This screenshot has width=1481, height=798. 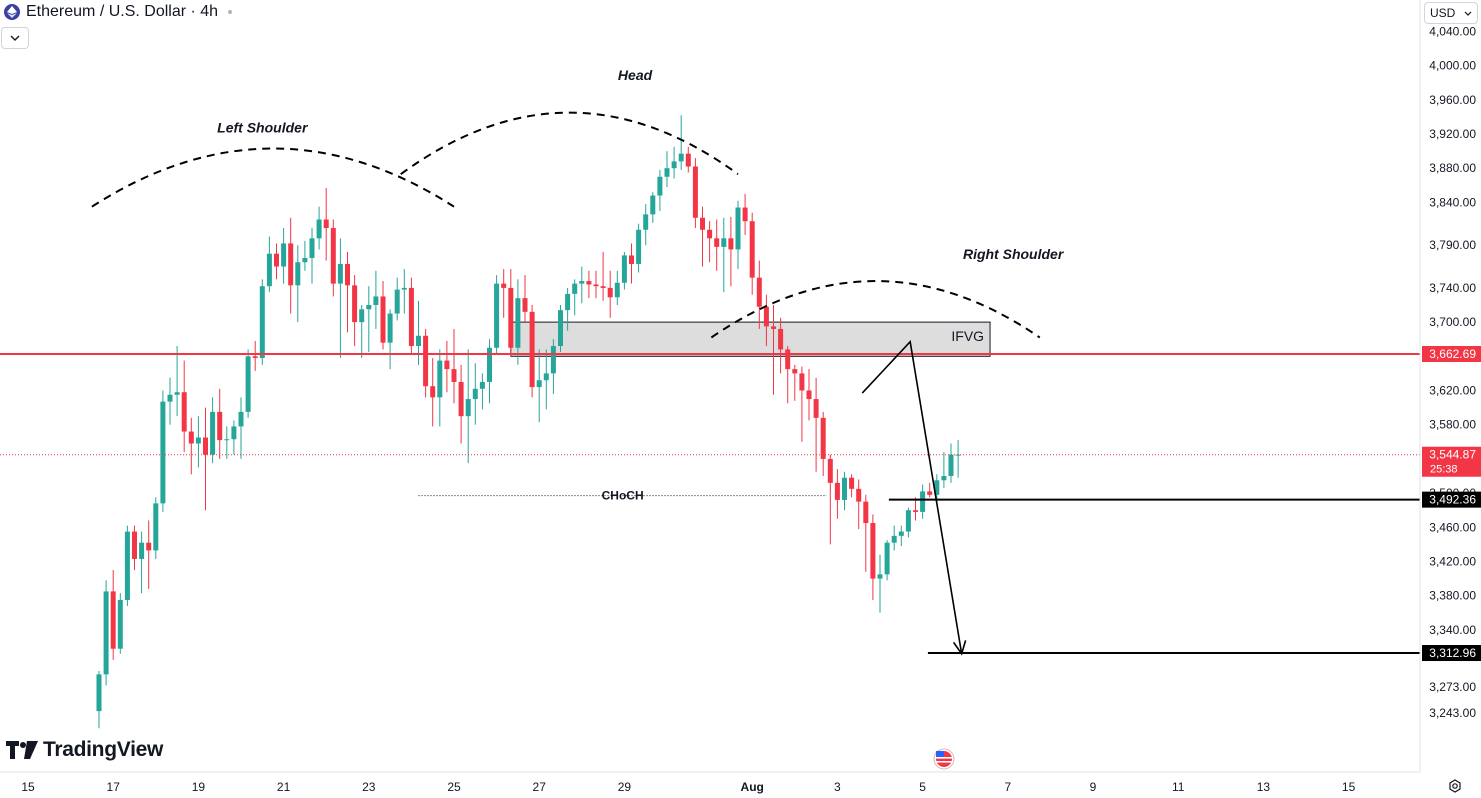 What do you see at coordinates (273, 177) in the screenshot?
I see `left-shoulder-arc` at bounding box center [273, 177].